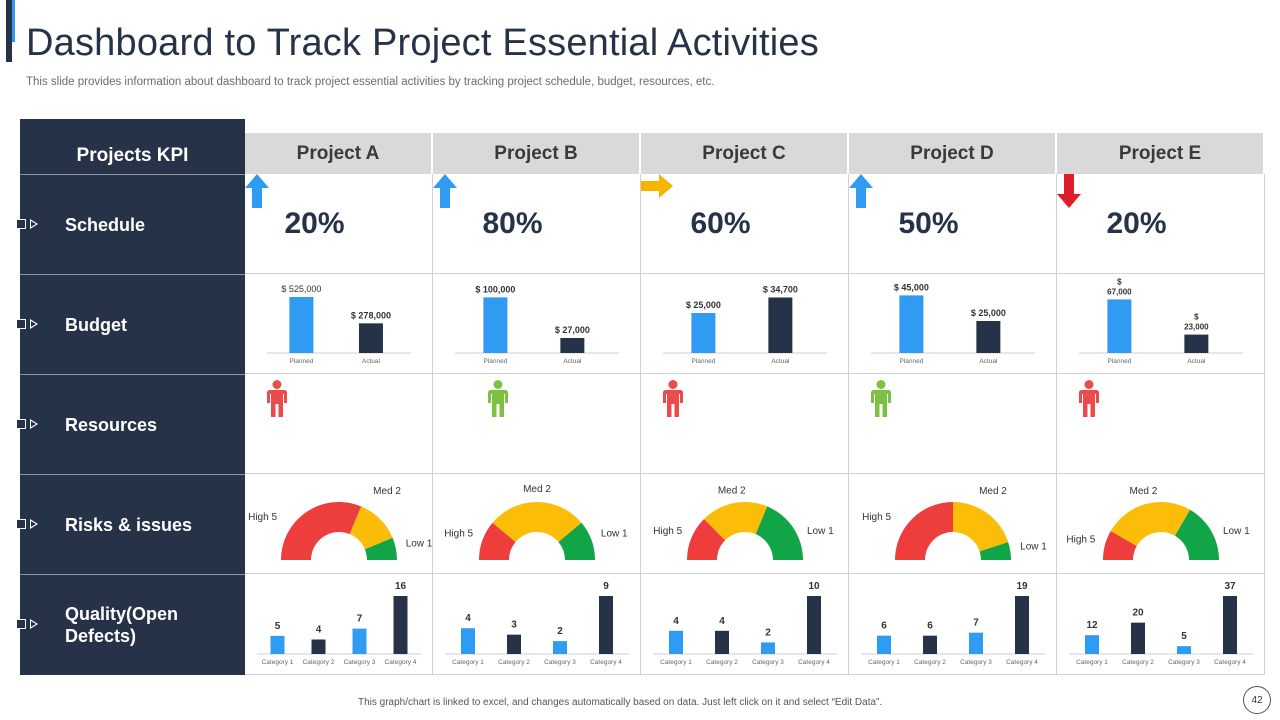  Describe the element at coordinates (21, 224) in the screenshot. I see `row-marker-icon` at that location.